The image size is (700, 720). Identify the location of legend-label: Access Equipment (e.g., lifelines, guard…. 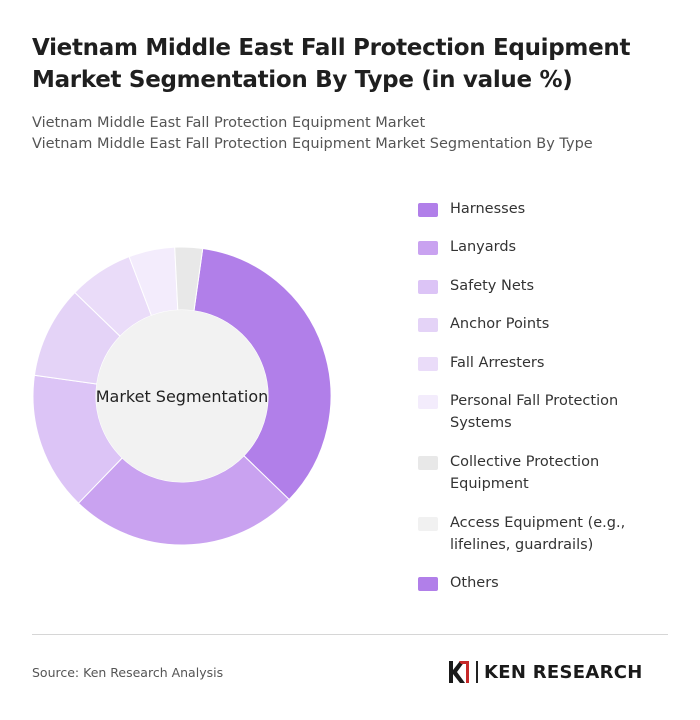
(538, 534).